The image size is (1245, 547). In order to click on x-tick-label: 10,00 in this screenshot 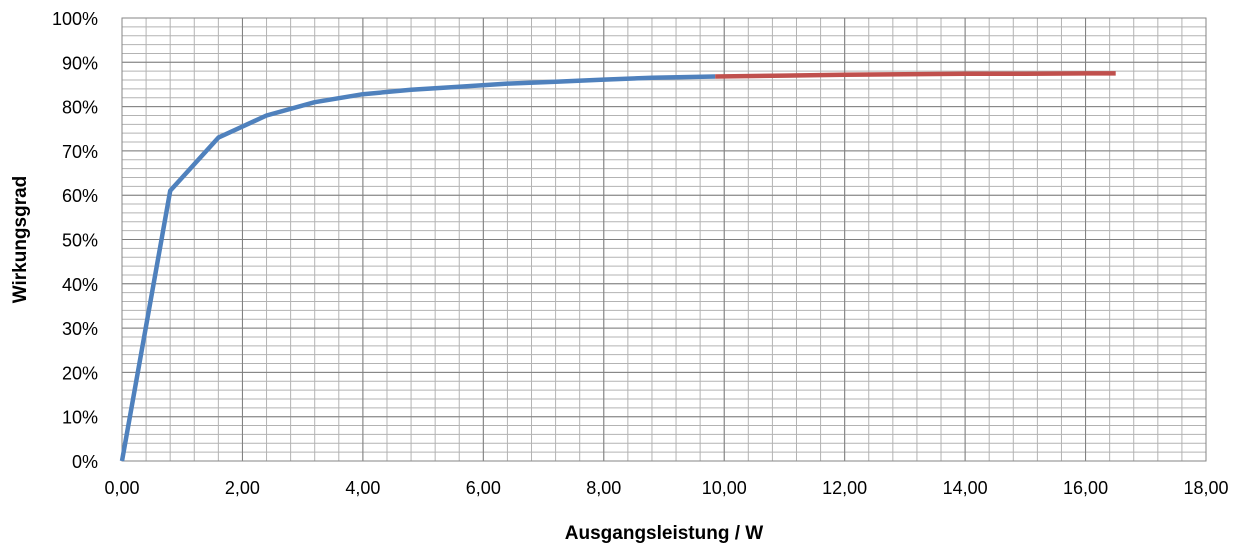, I will do `click(724, 488)`.